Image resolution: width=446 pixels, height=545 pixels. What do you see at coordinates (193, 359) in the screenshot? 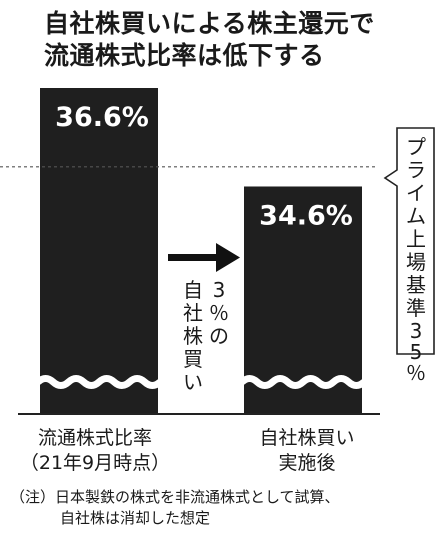
I see `annotation-char: 買` at bounding box center [193, 359].